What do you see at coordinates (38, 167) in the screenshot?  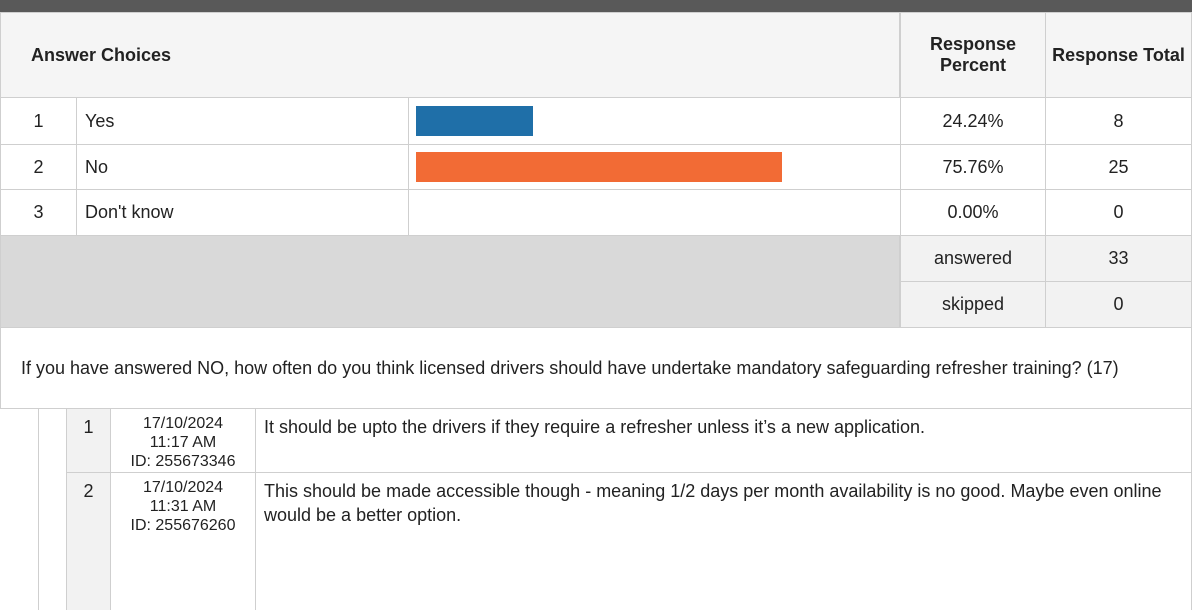 I see `row-index: 2` at bounding box center [38, 167].